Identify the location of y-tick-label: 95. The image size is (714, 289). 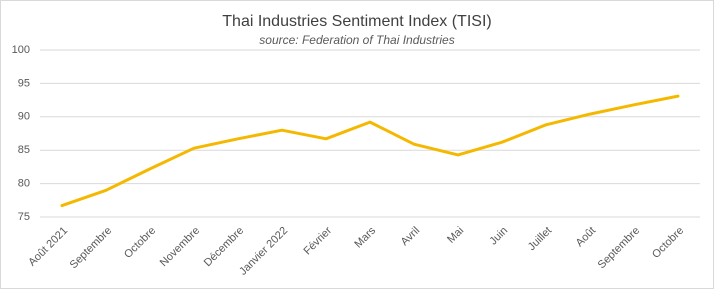
(24, 83).